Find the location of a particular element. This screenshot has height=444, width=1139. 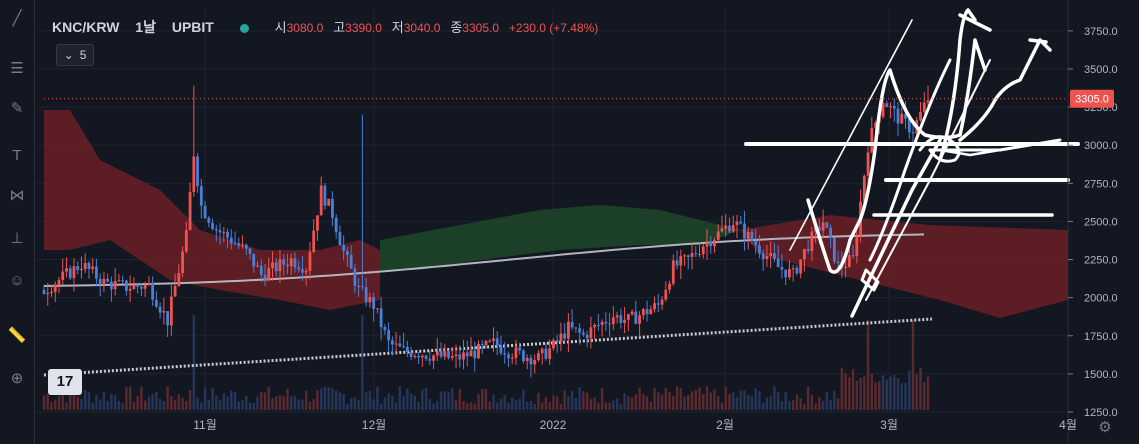

text-icon: T is located at coordinates (17, 155).